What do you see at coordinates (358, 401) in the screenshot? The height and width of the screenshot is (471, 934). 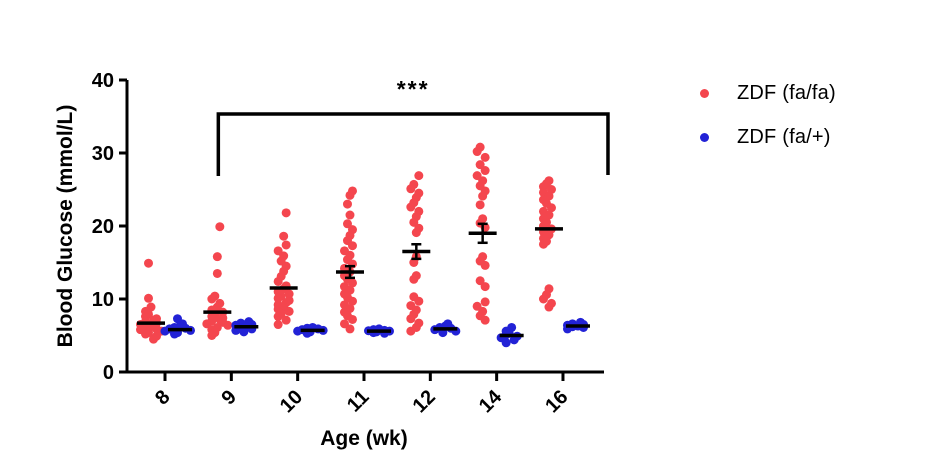 I see `x-tick-label: 11` at bounding box center [358, 401].